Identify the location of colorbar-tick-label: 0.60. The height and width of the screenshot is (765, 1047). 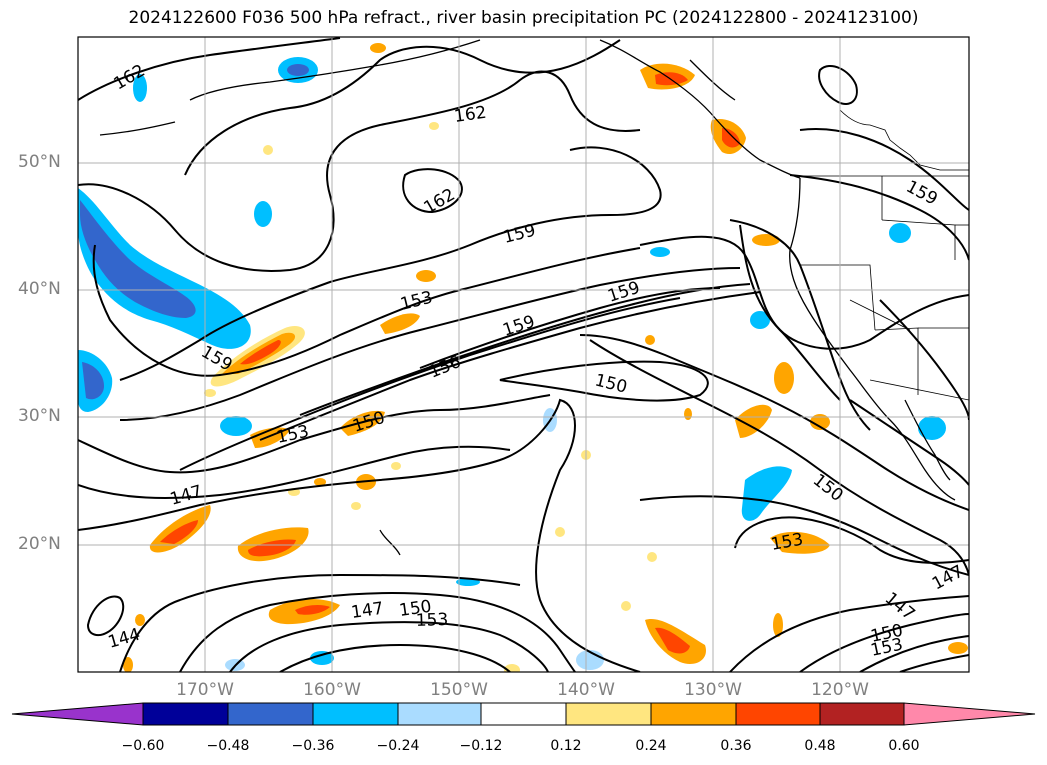
(904, 746).